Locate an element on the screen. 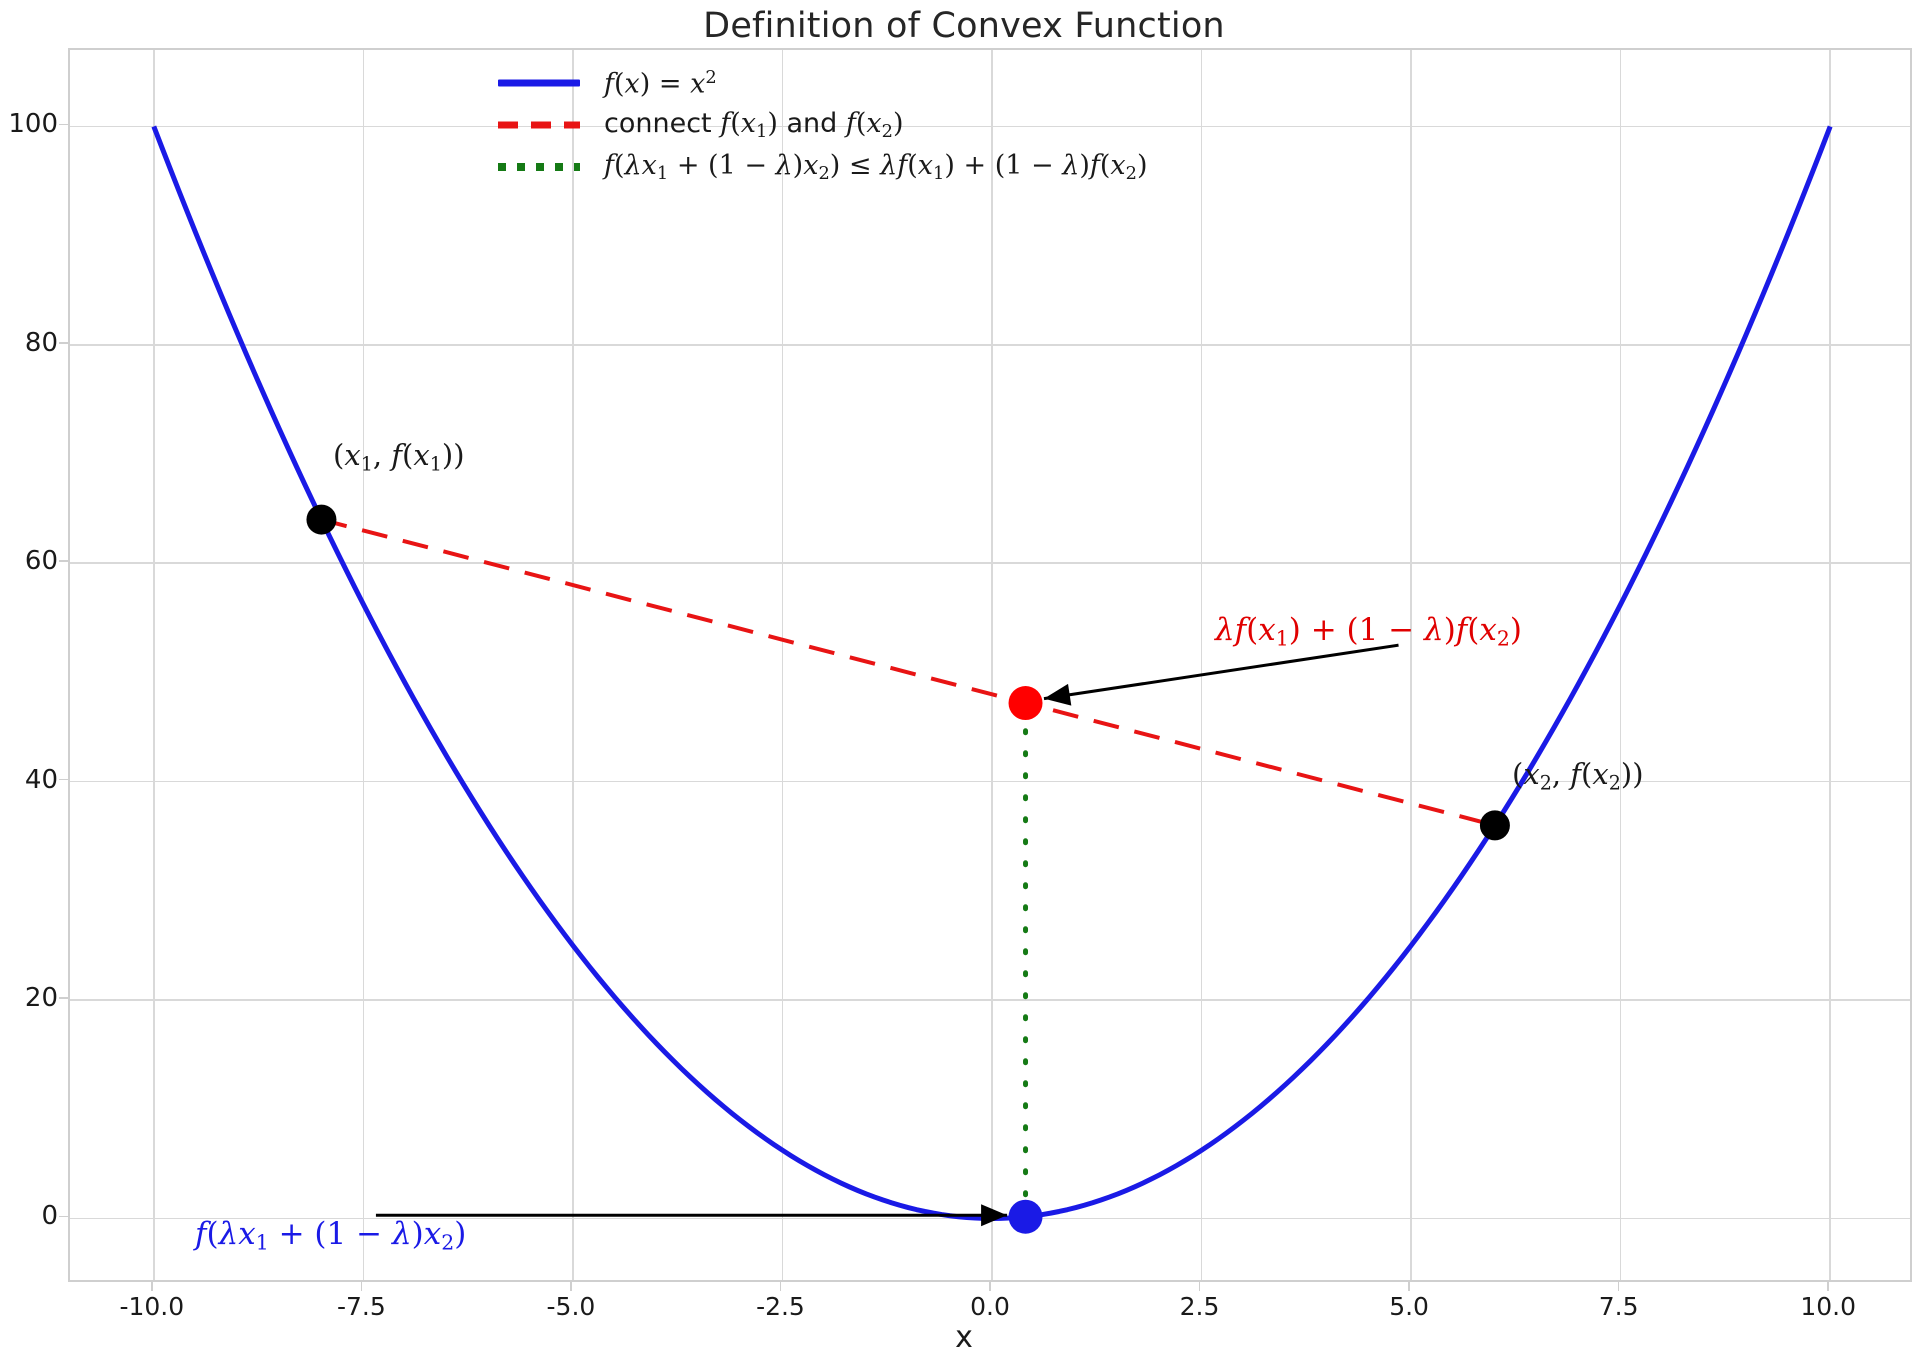 The height and width of the screenshot is (1372, 1928). y-tick-label: 100 is located at coordinates (33, 124).